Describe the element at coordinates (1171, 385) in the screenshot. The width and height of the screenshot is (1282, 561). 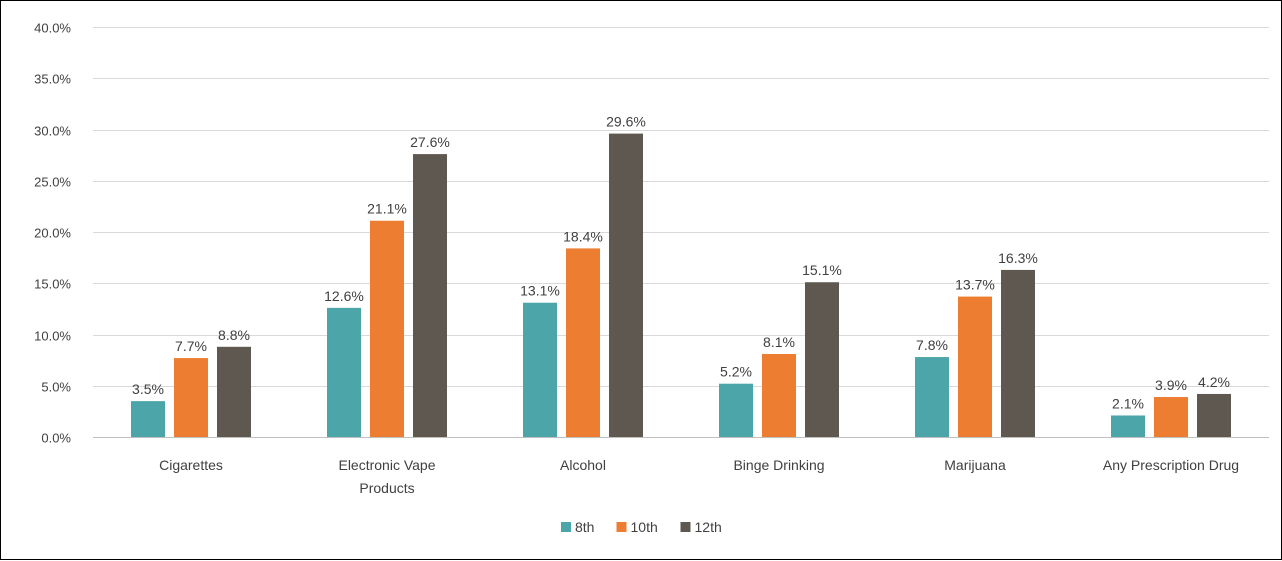
I see `data-label: 3.9%` at that location.